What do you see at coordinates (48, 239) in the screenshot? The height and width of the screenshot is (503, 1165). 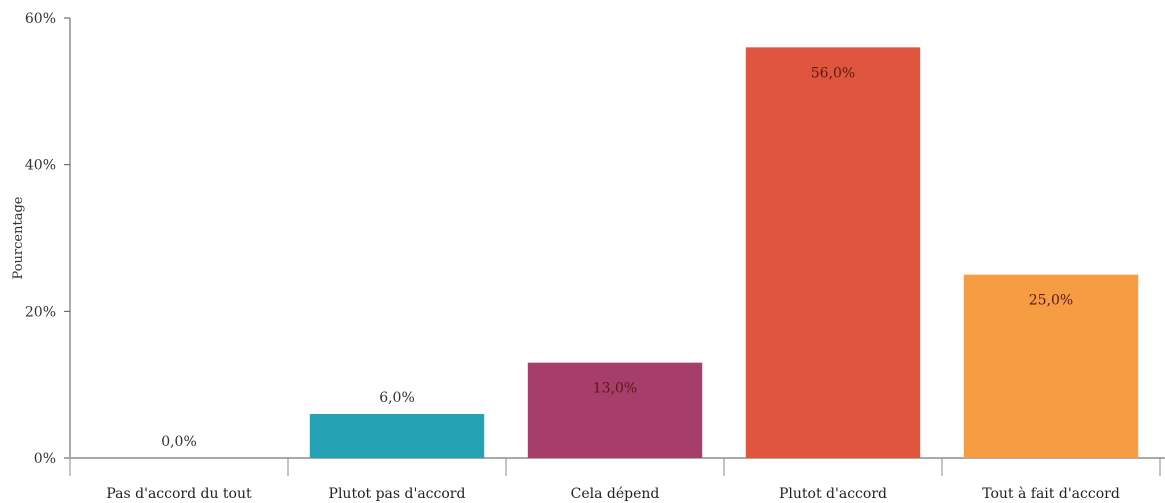 I see `y-axis: 0% 20% 40% 60%` at bounding box center [48, 239].